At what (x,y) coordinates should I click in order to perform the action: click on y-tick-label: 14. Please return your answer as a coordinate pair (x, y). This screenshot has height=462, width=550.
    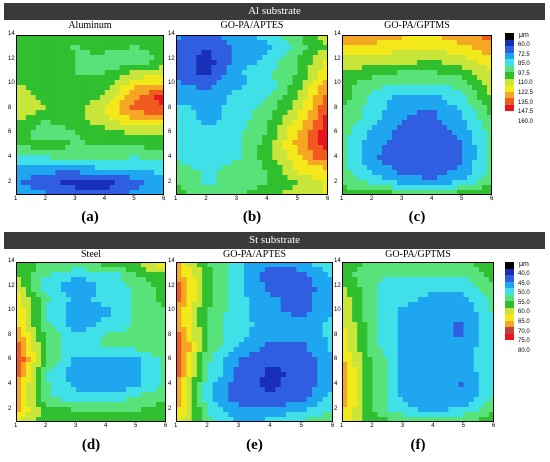
    Looking at the image, I should click on (171, 261).